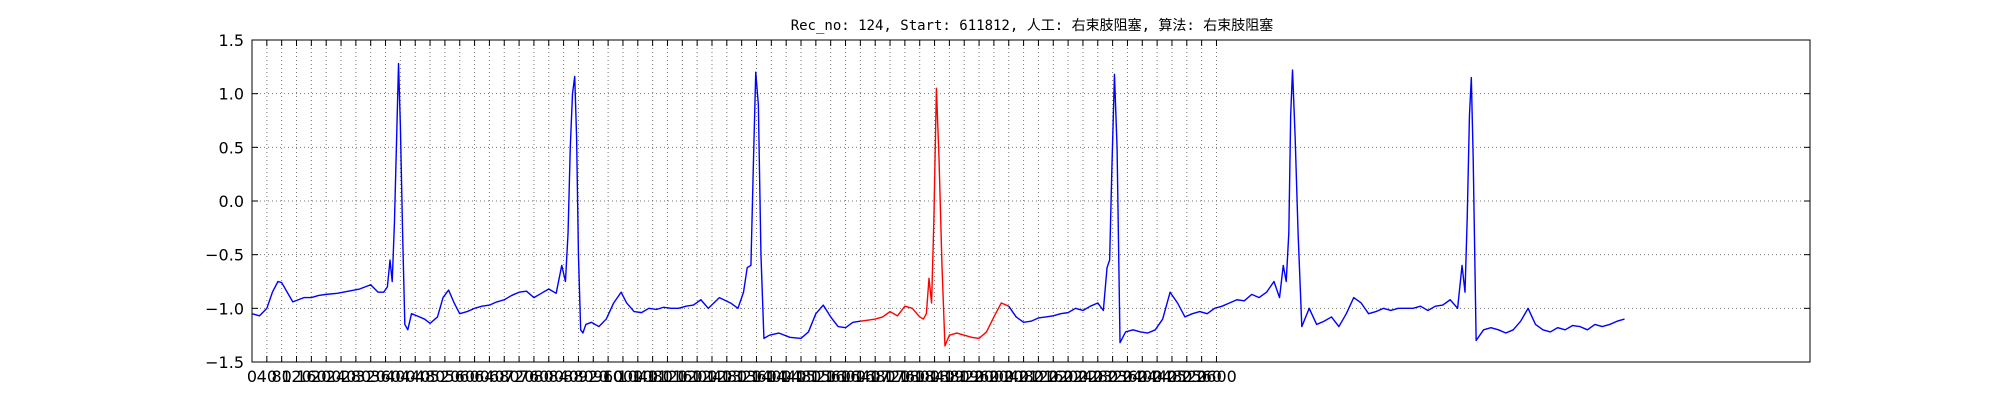 Image resolution: width=2000 pixels, height=400 pixels. Describe the element at coordinates (400, 376) in the screenshot. I see `x-tick-label: 400` at that location.